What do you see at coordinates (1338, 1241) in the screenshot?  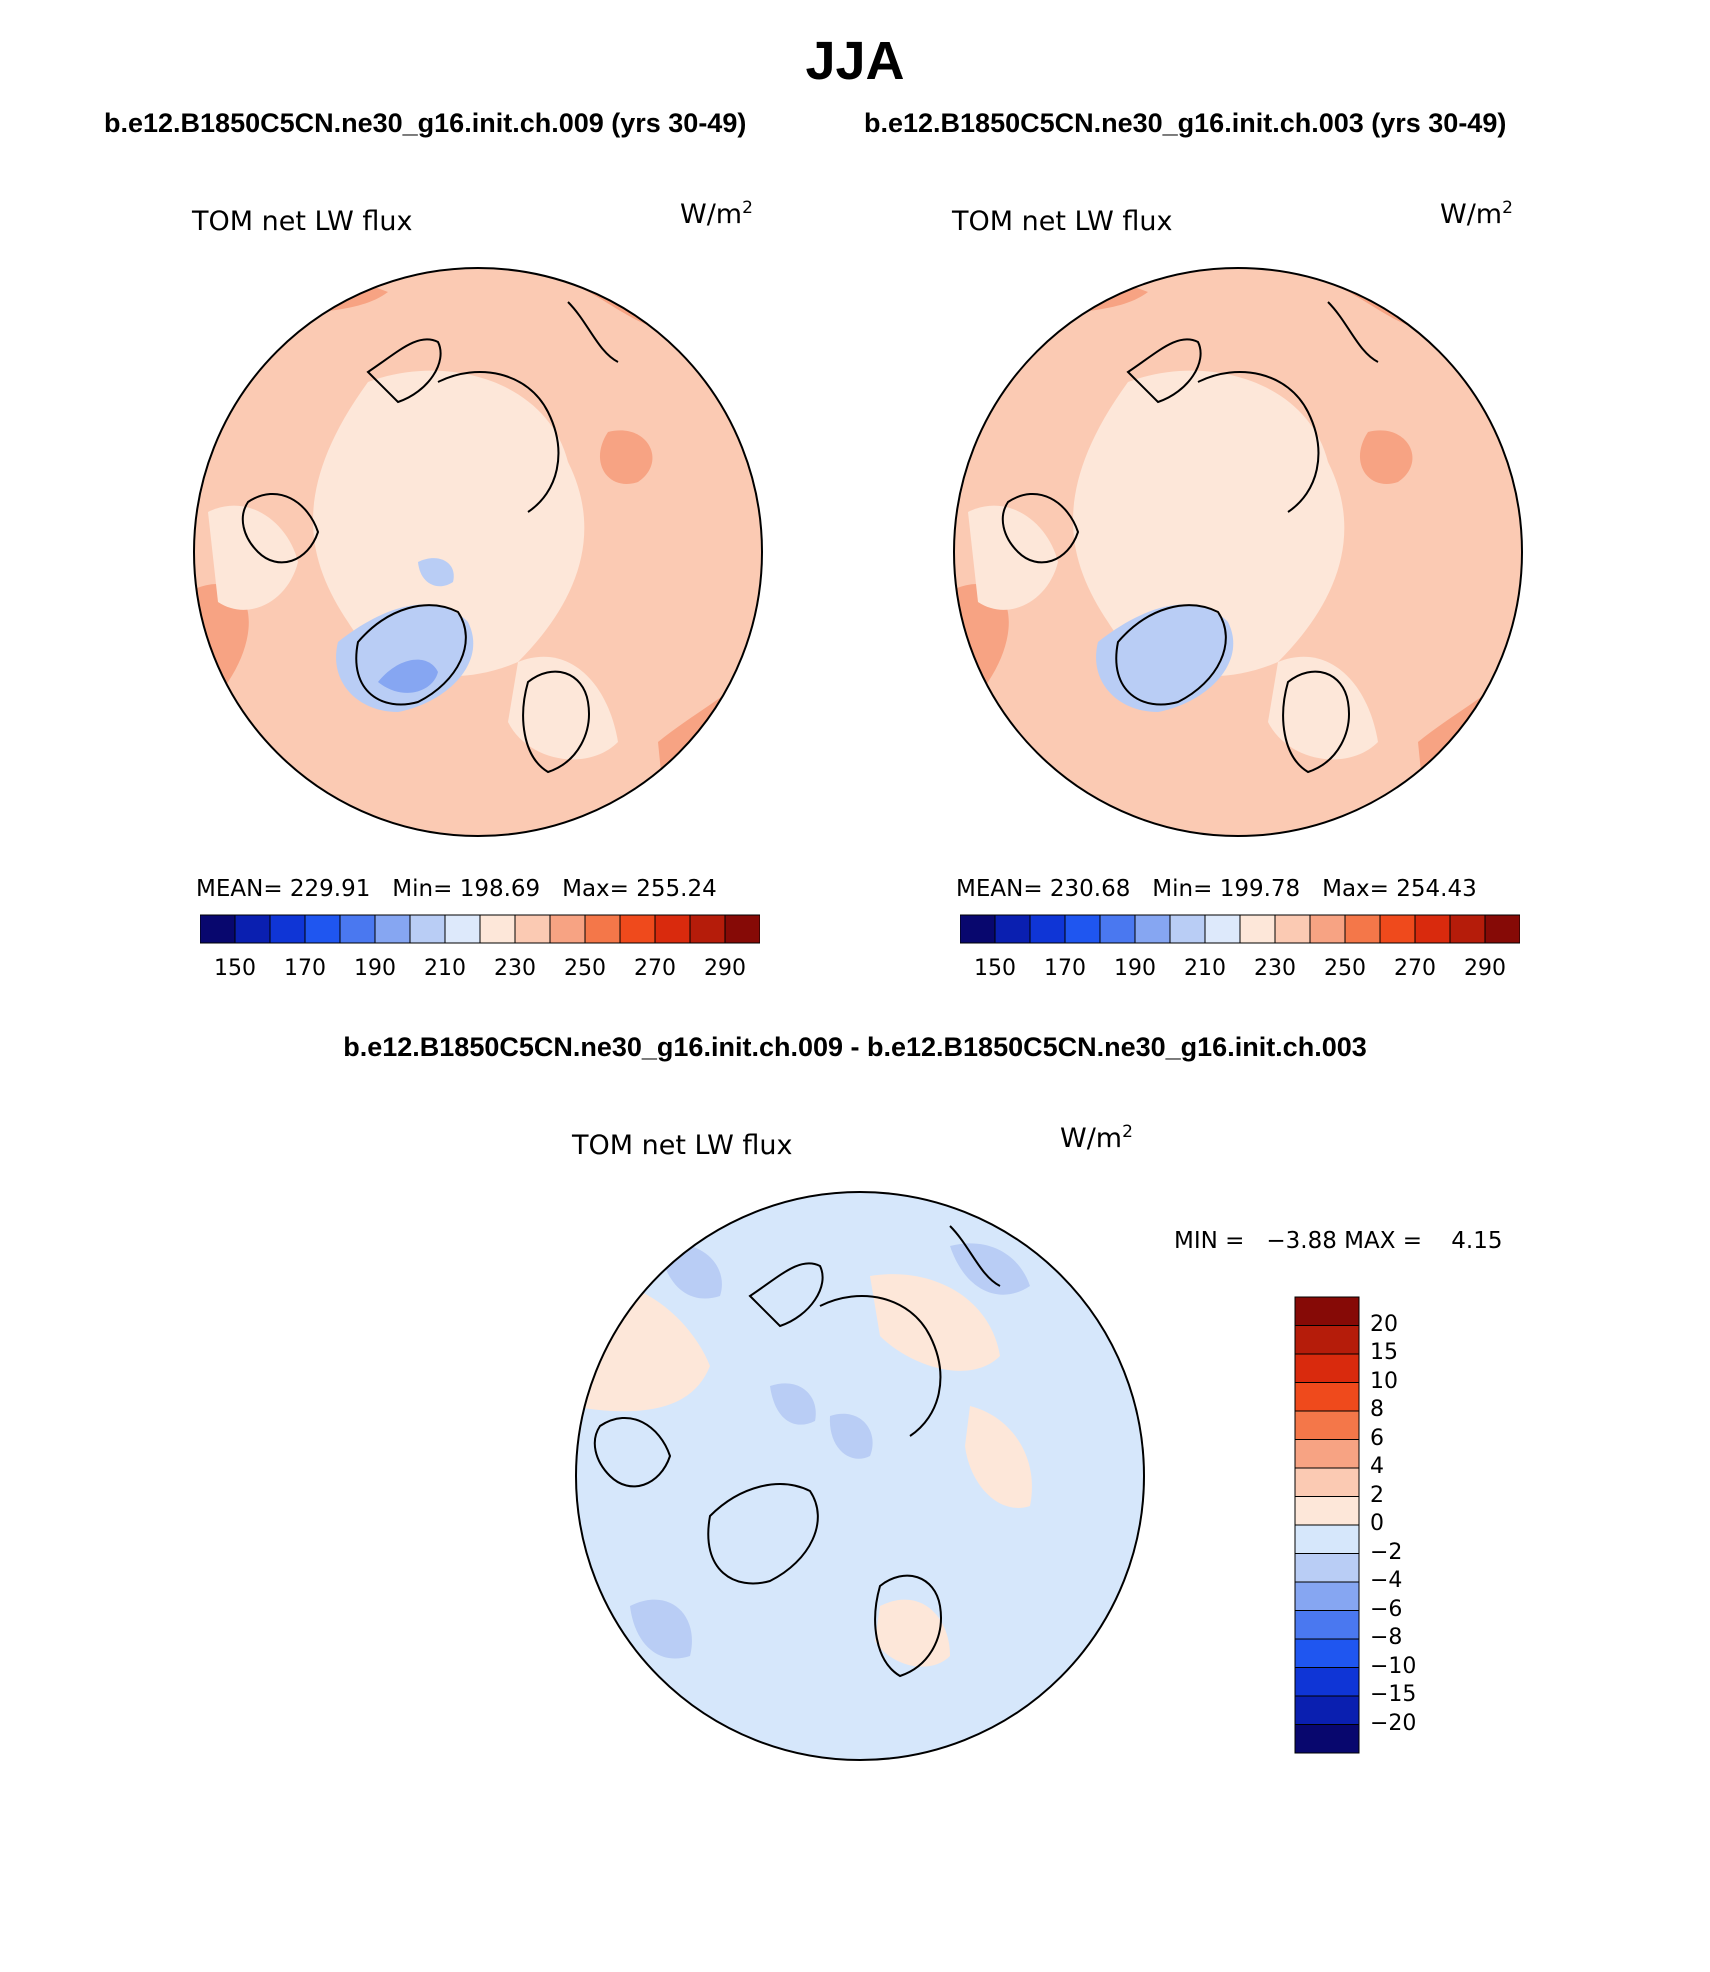 I see `minmax-diff: MIN = −3.88 MAX = 4.15` at bounding box center [1338, 1241].